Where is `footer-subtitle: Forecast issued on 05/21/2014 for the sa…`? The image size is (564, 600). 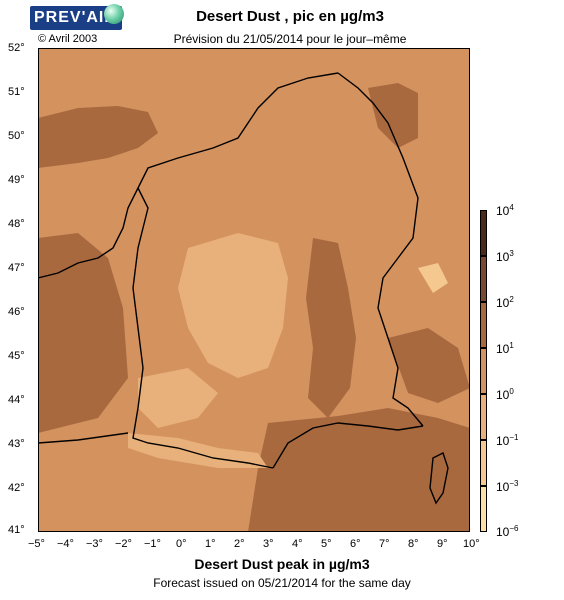
footer-subtitle: Forecast issued on 05/21/2014 for the sa… is located at coordinates (282, 583).